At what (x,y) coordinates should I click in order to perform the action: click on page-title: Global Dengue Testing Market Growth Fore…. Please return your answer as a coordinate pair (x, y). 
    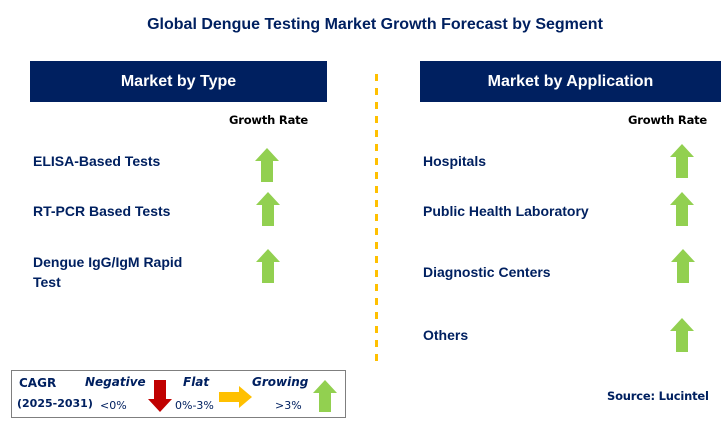
    Looking at the image, I should click on (375, 24).